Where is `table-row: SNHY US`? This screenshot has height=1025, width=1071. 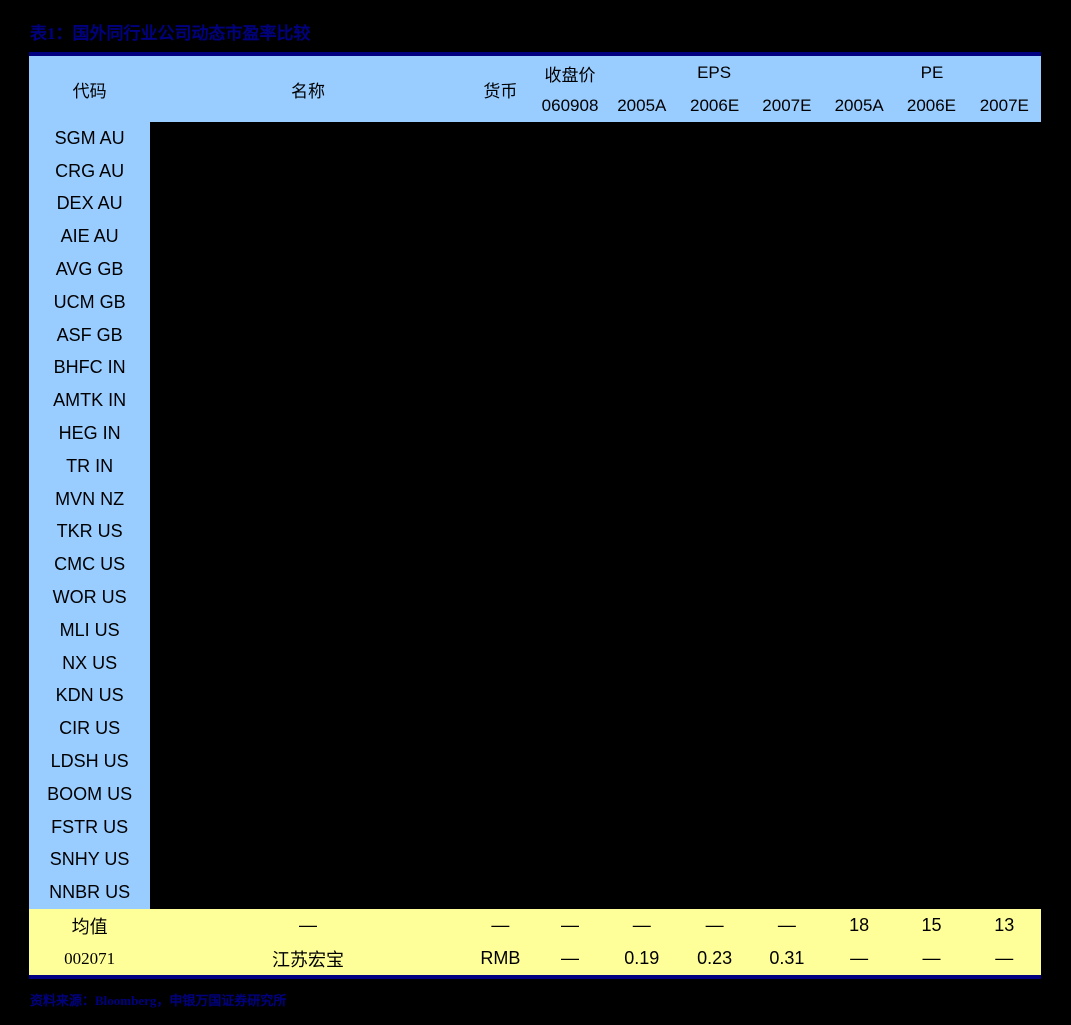
table-row: SNHY US is located at coordinates (535, 860).